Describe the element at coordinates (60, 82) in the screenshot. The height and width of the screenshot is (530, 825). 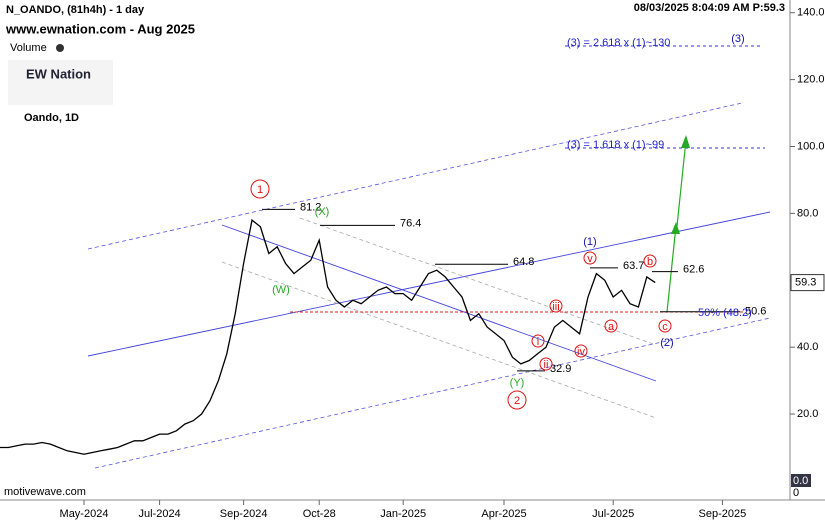
I see `logo-box` at that location.